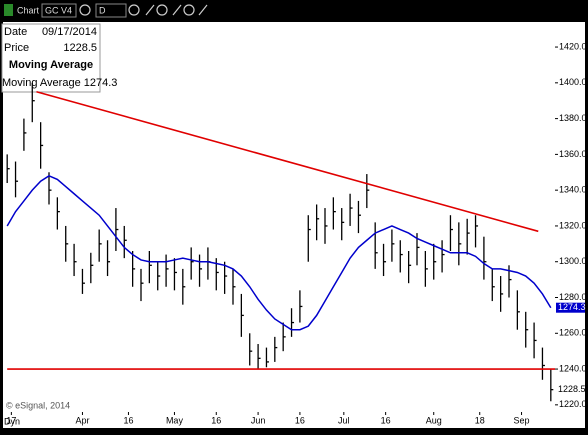  I want to click on toolbar-title: Chart, so click(28, 10).